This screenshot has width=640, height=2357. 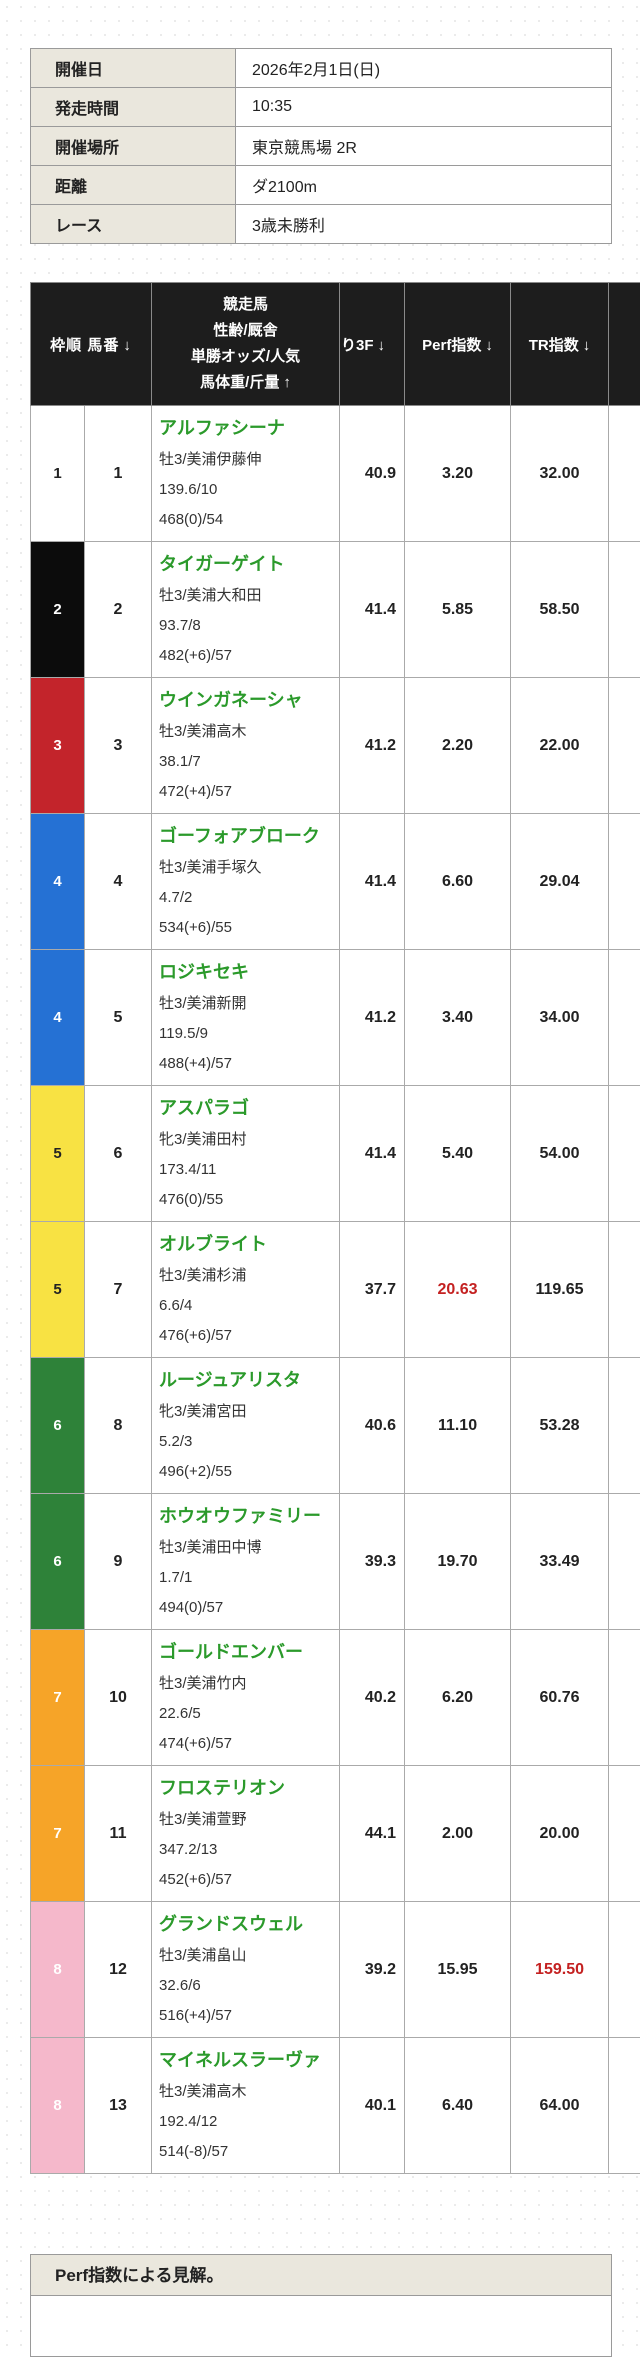 I want to click on perf-index-value: 5.40, so click(x=458, y=1154).